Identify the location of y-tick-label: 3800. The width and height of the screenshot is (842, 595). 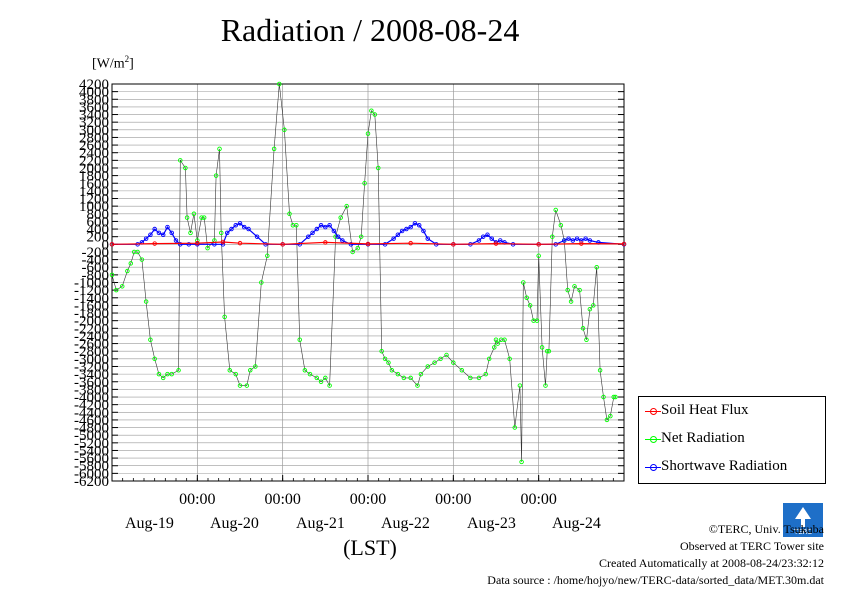
(94, 100).